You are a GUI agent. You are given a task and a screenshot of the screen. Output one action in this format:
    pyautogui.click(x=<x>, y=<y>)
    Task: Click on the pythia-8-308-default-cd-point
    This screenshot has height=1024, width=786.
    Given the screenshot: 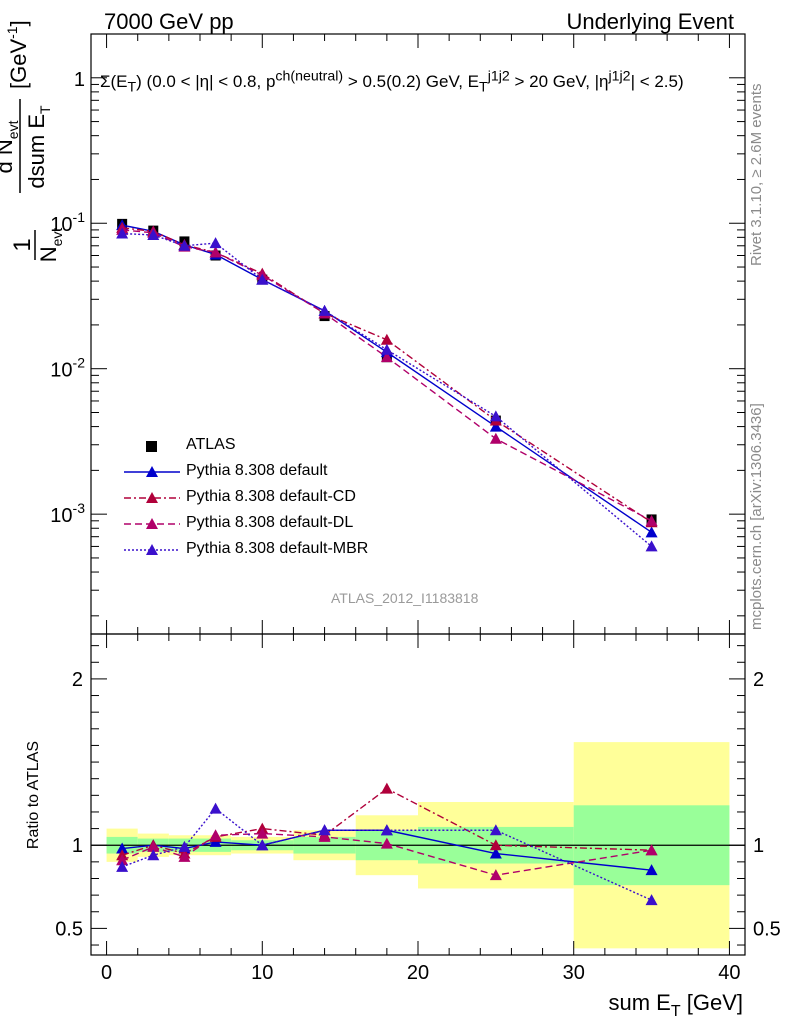 What is the action you would take?
    pyautogui.click(x=386, y=339)
    